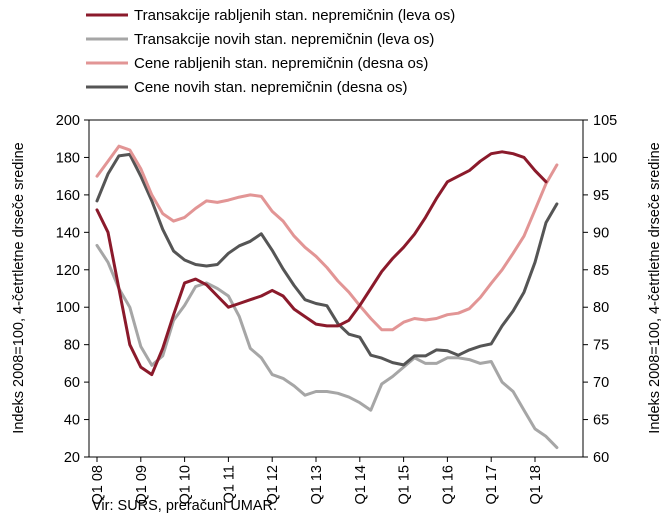  I want to click on right-tick-label: 75, so click(601, 346).